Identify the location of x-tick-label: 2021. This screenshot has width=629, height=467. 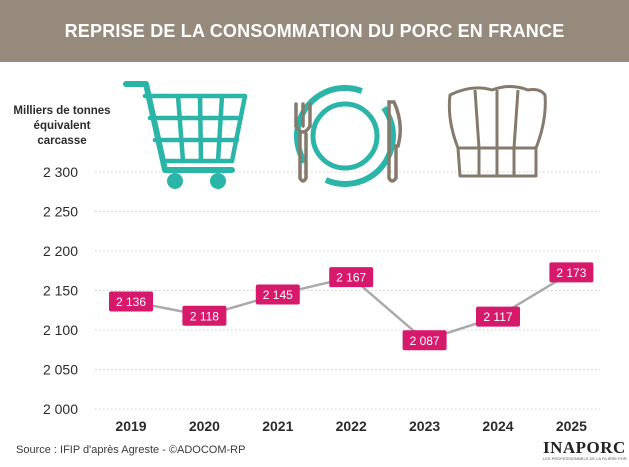
(277, 426).